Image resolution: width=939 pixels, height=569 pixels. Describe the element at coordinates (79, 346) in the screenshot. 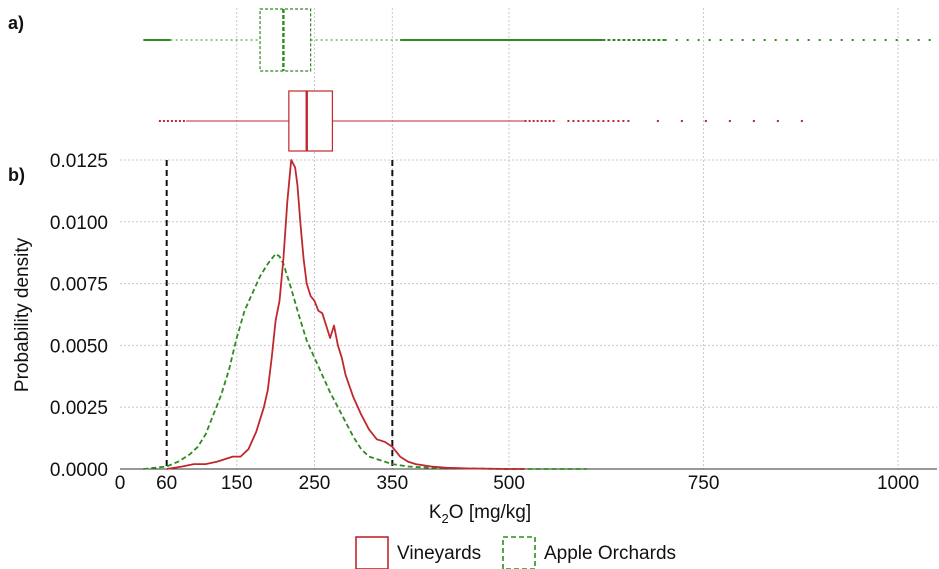

I see `y-tick-label: 0.0050` at that location.